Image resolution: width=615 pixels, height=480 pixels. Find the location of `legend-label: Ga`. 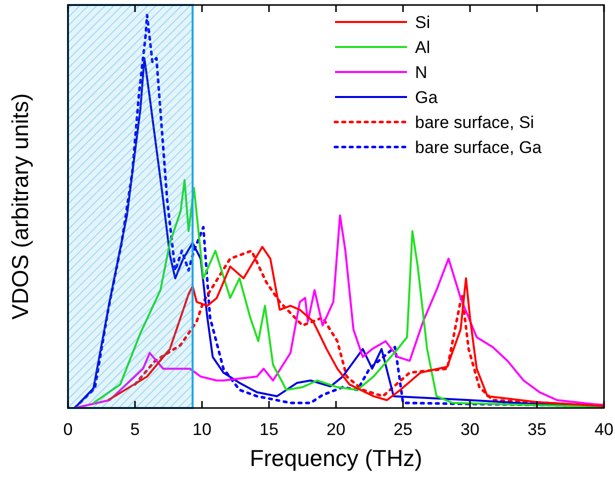

legend-label: Ga is located at coordinates (426, 97).